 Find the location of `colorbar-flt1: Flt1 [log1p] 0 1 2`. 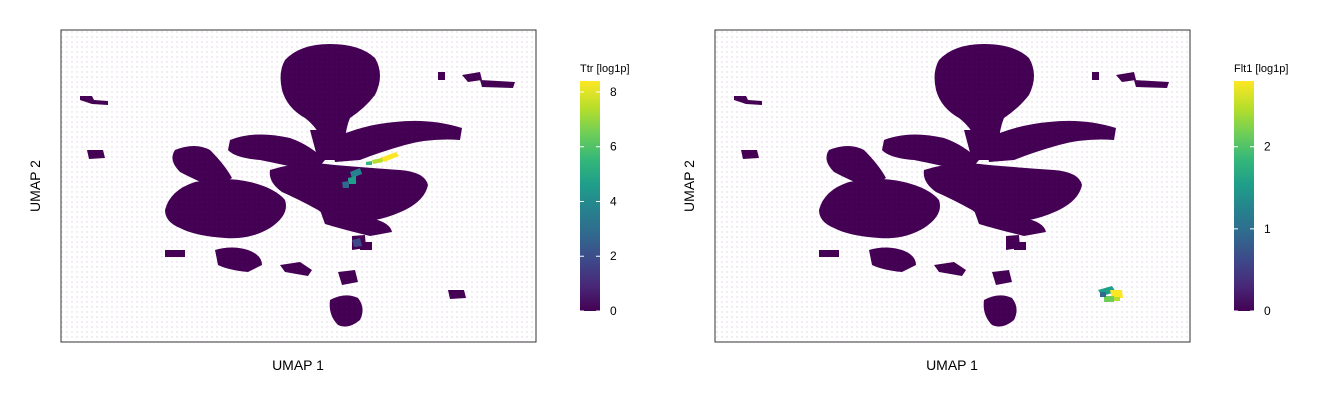

colorbar-flt1: Flt1 [log1p] 0 1 2 is located at coordinates (1261, 190).